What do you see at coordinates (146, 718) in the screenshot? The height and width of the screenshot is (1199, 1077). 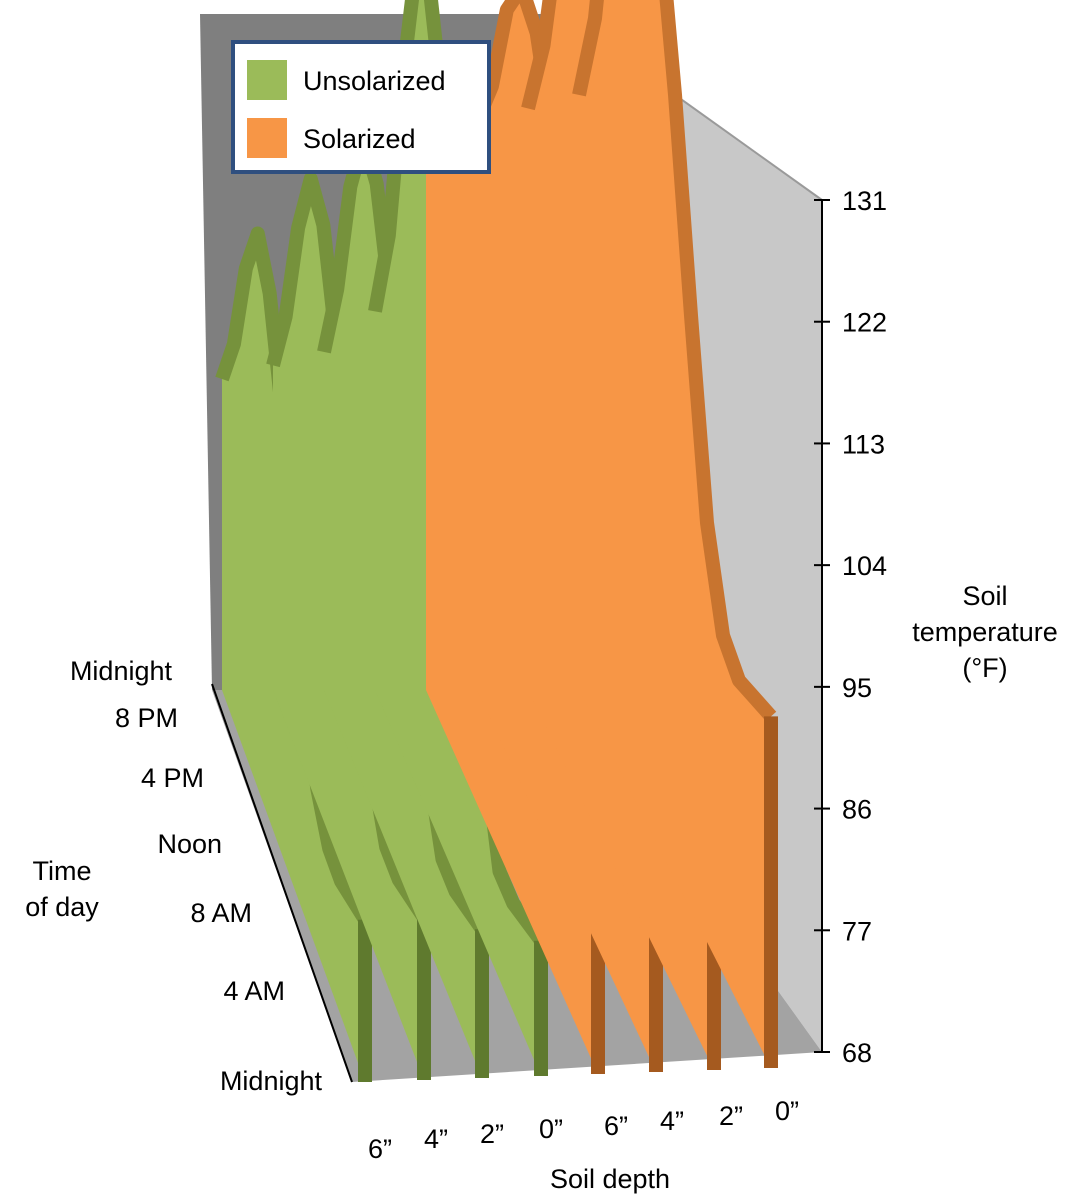 I see `time-tick-label: 8 PM` at bounding box center [146, 718].